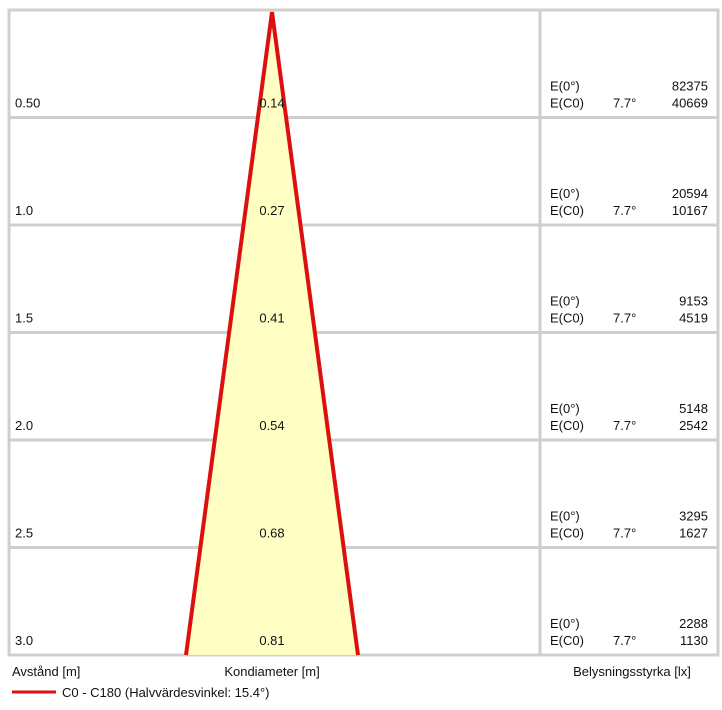  I want to click on distance: 2.5, so click(24, 533).